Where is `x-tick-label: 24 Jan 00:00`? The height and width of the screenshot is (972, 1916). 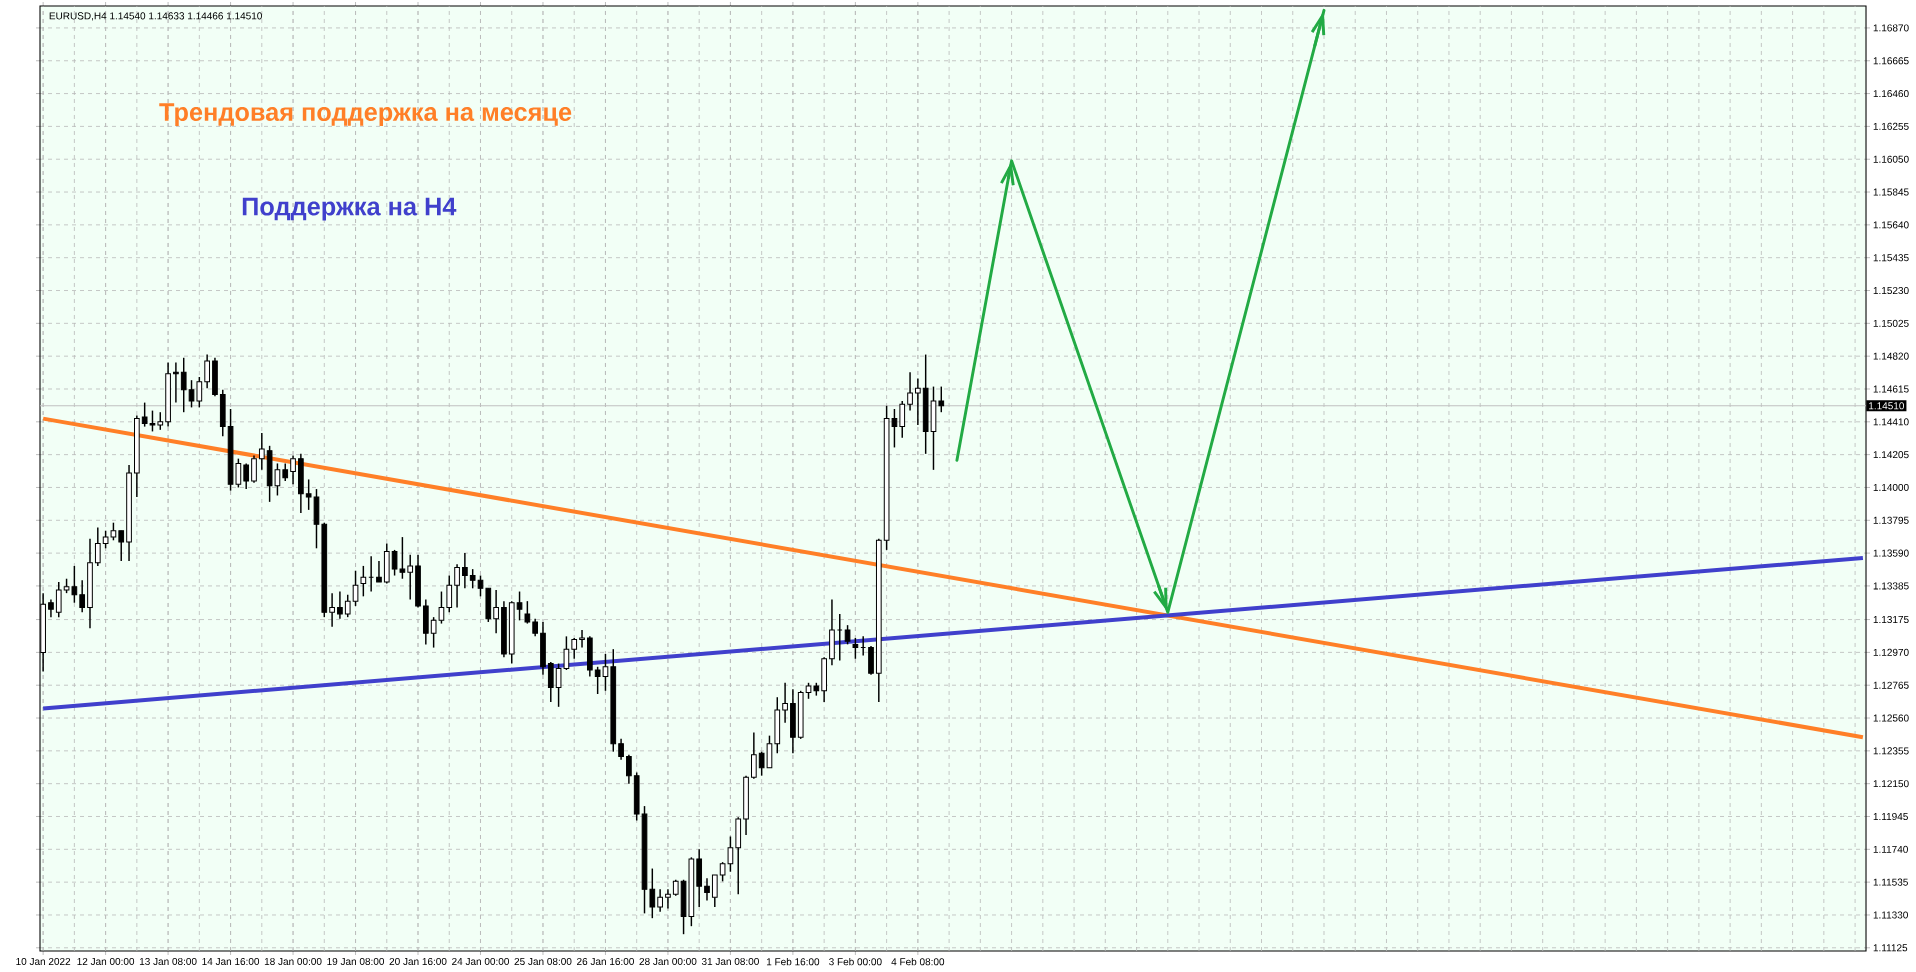 x-tick-label: 24 Jan 00:00 is located at coordinates (480, 961).